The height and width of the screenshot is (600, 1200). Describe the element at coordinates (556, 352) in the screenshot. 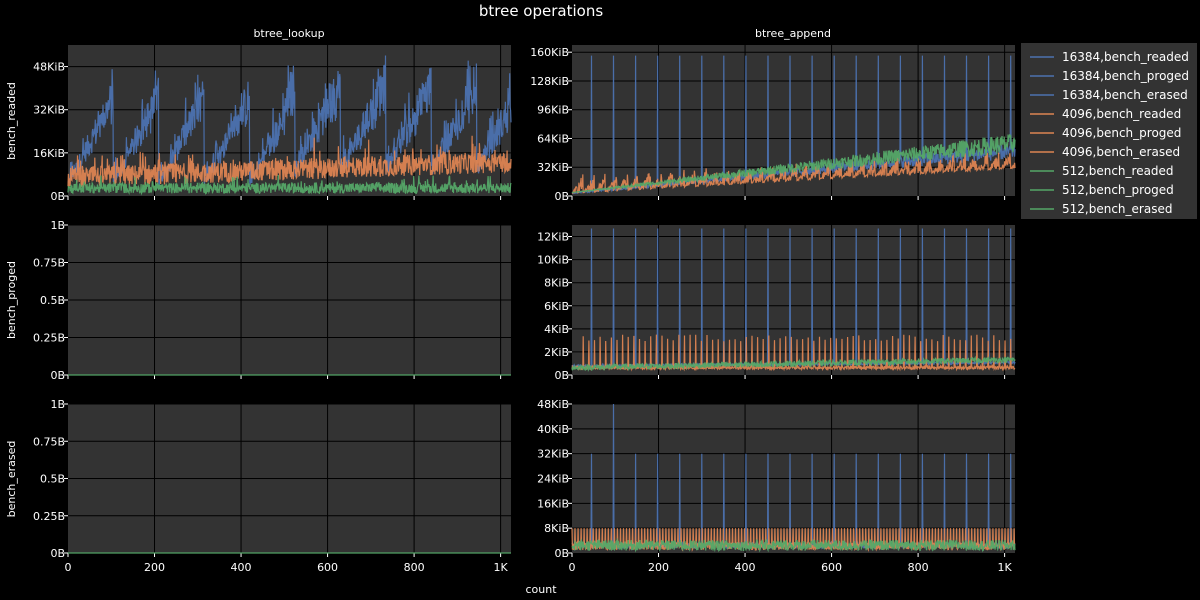

I see `y-tick-label: 2KiB` at that location.